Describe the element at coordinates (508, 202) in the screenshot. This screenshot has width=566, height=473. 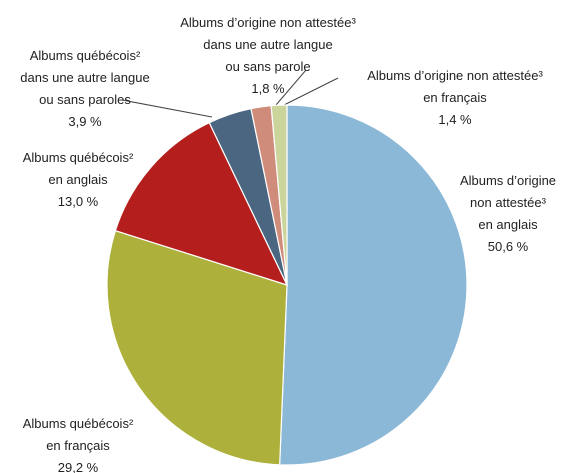
I see `slice-label: non attestée³` at that location.